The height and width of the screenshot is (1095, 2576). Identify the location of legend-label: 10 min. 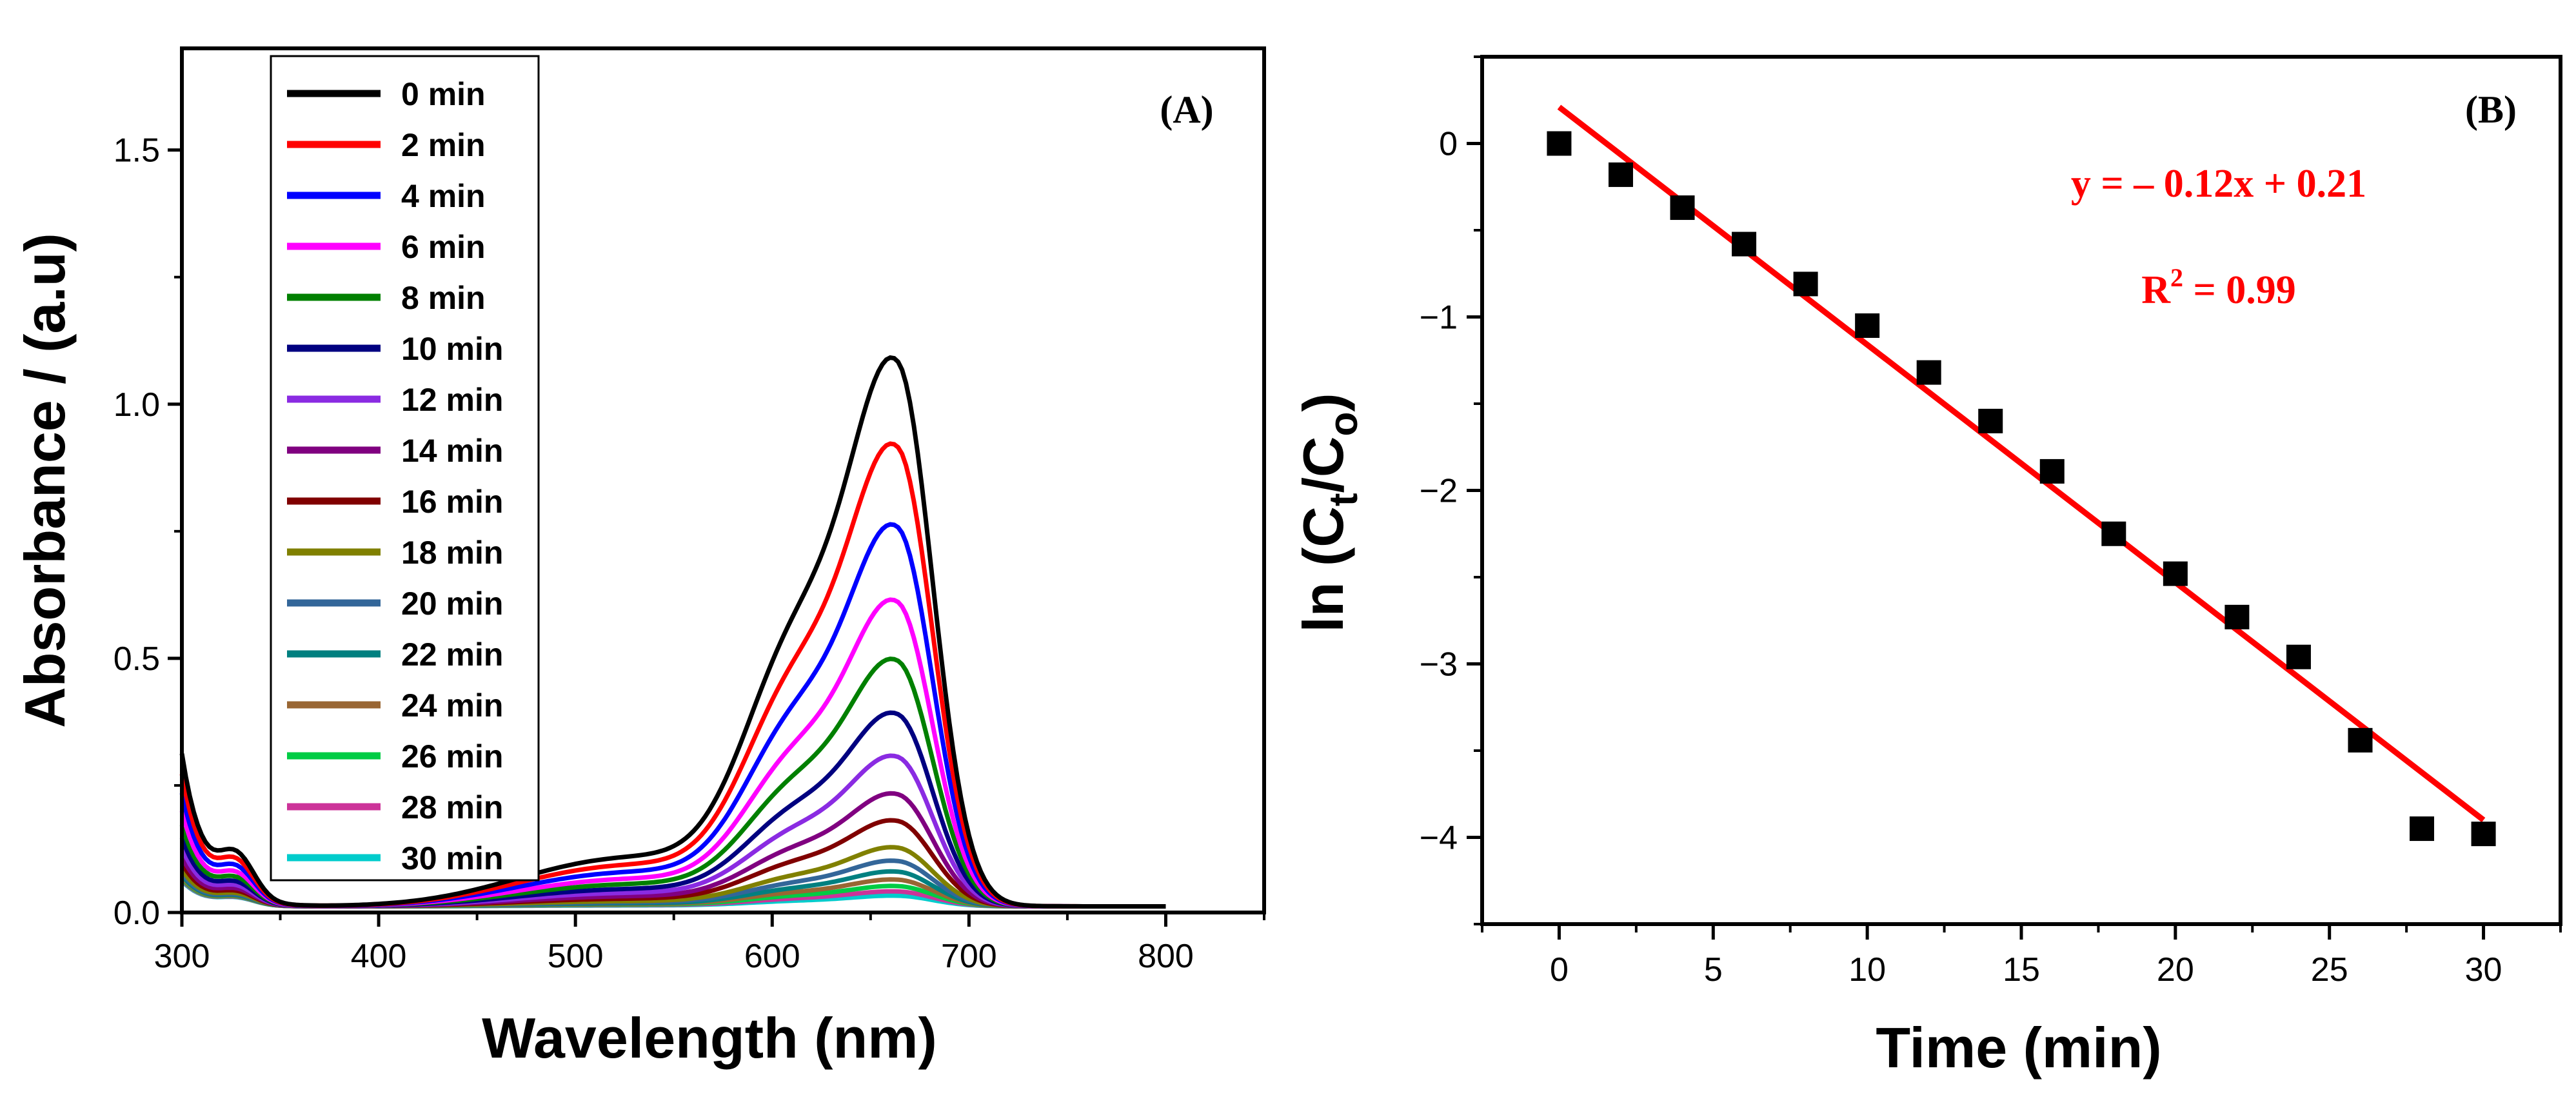
(452, 349).